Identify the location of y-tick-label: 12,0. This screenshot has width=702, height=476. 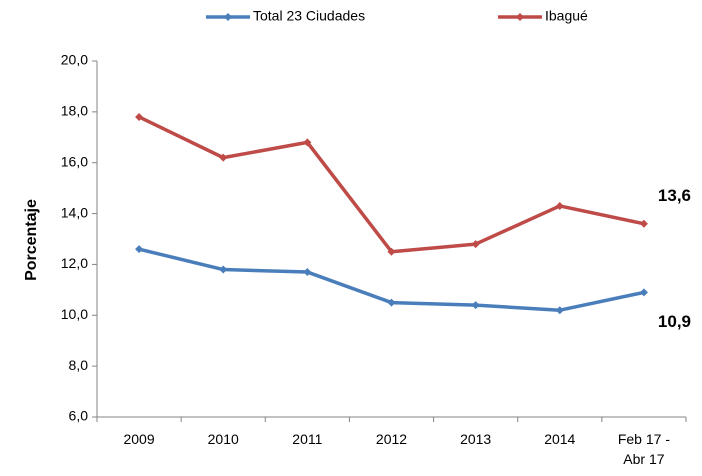
(74, 263).